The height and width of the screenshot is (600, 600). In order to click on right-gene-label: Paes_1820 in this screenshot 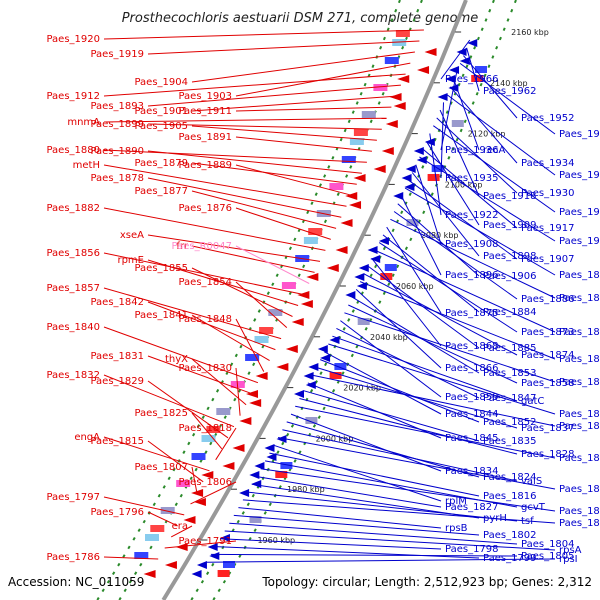, I will do `click(579, 523)`.